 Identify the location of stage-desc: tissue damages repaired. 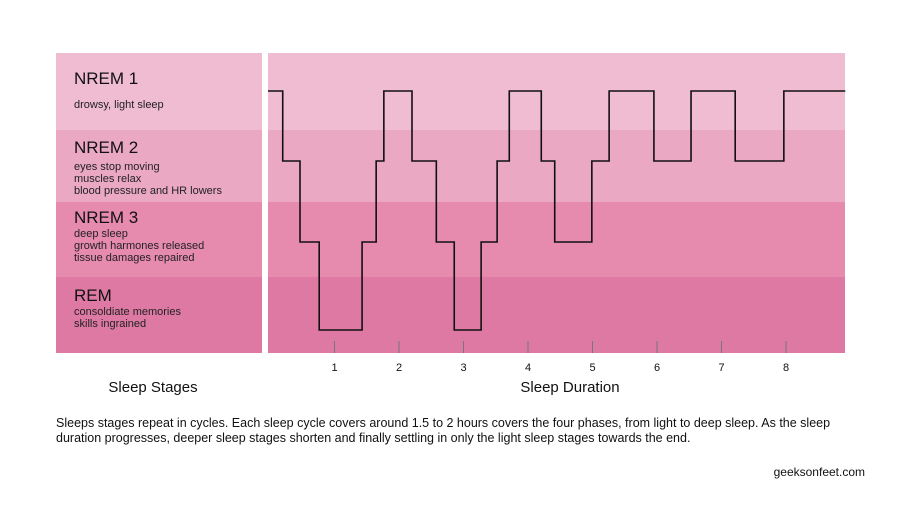
(134, 258).